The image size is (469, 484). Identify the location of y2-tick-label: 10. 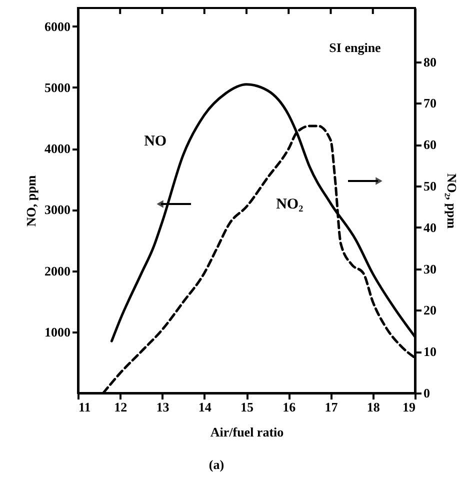
(430, 352).